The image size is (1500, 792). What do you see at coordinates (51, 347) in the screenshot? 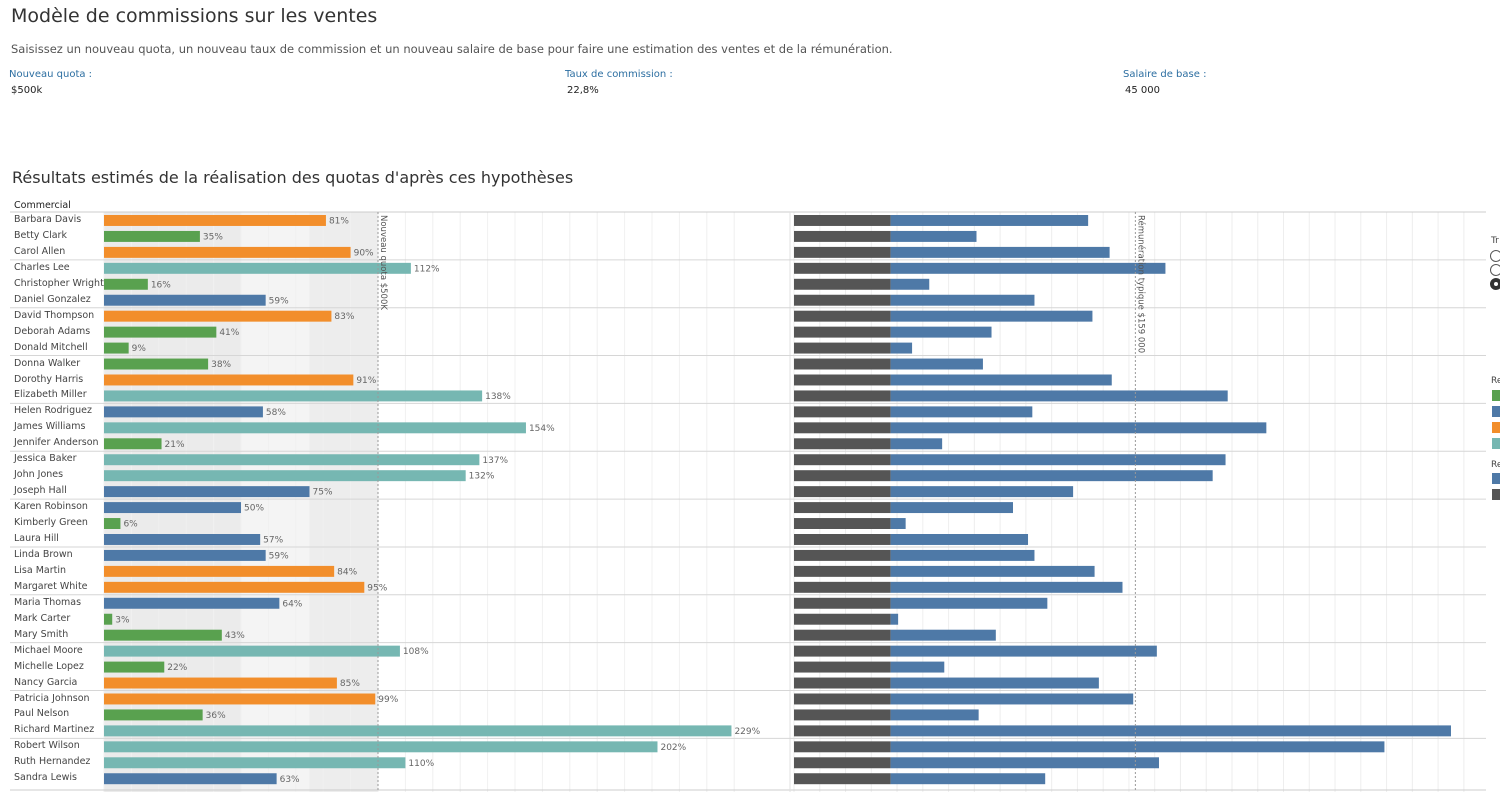
I see `salesperson-name: Donald Mitchell` at bounding box center [51, 347].